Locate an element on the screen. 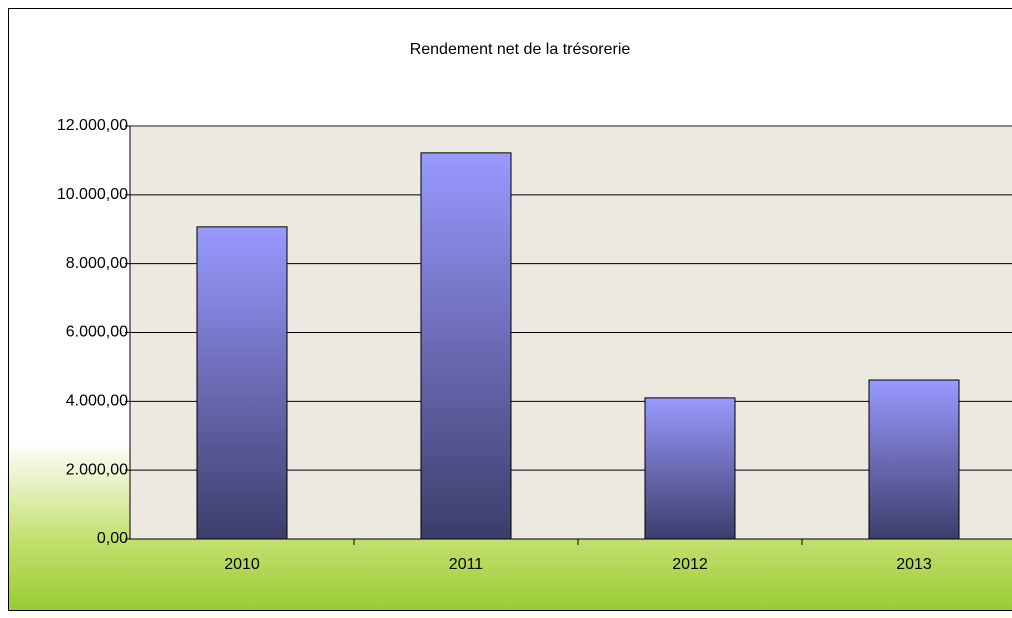 This screenshot has width=1012, height=618. y-tick-label: 4.000,00 is located at coordinates (97, 401).